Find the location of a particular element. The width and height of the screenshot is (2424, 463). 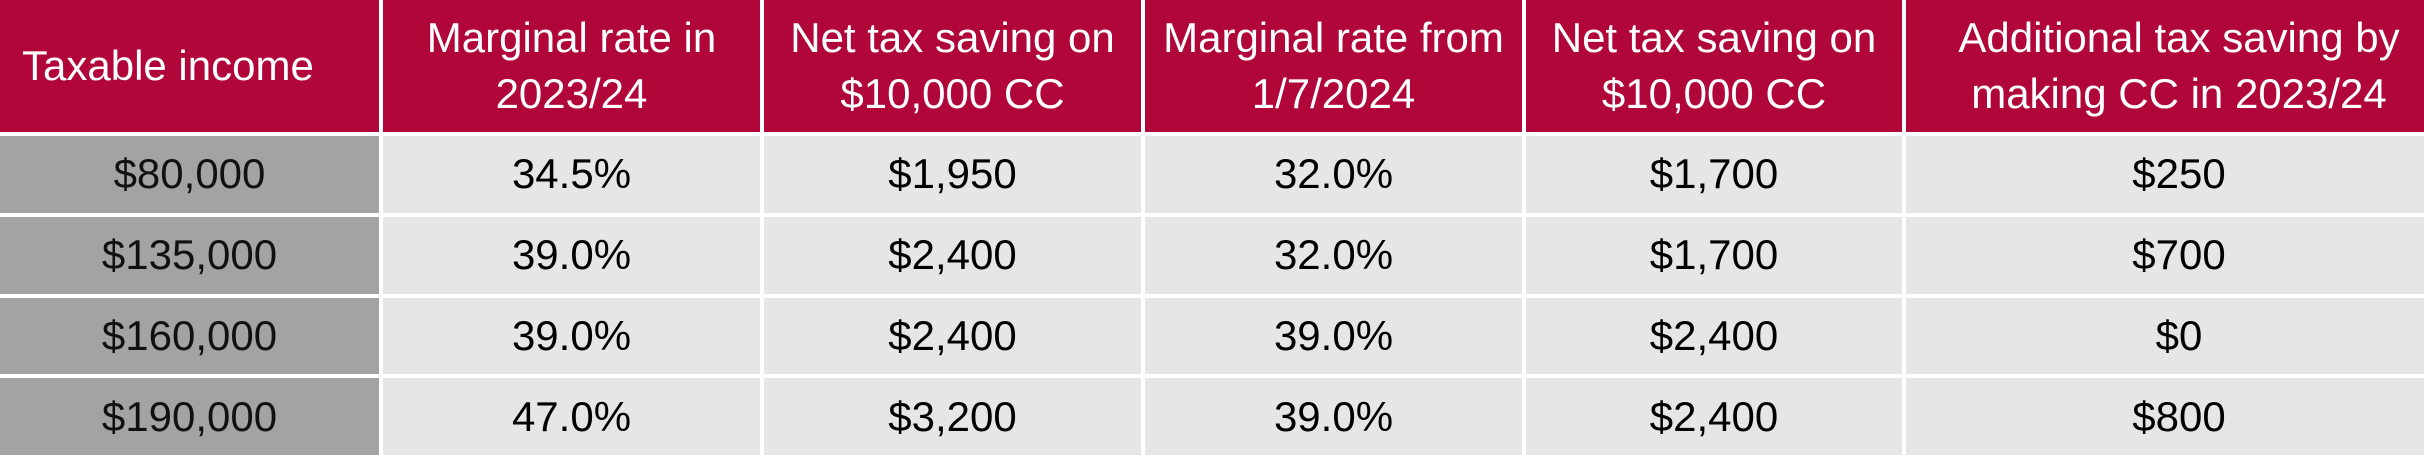

header-net-tax-saving-2023-24: Net tax saving on $10,000 CC is located at coordinates (952, 66).